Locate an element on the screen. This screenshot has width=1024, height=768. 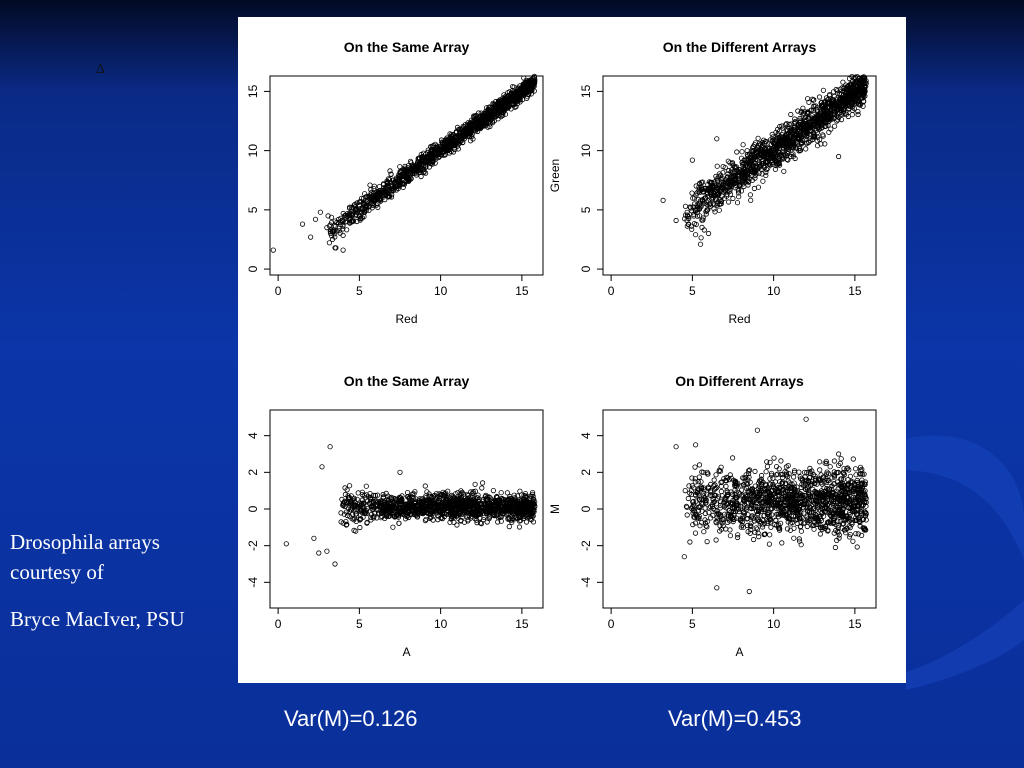
y-tick-label: 15 is located at coordinates (586, 91).